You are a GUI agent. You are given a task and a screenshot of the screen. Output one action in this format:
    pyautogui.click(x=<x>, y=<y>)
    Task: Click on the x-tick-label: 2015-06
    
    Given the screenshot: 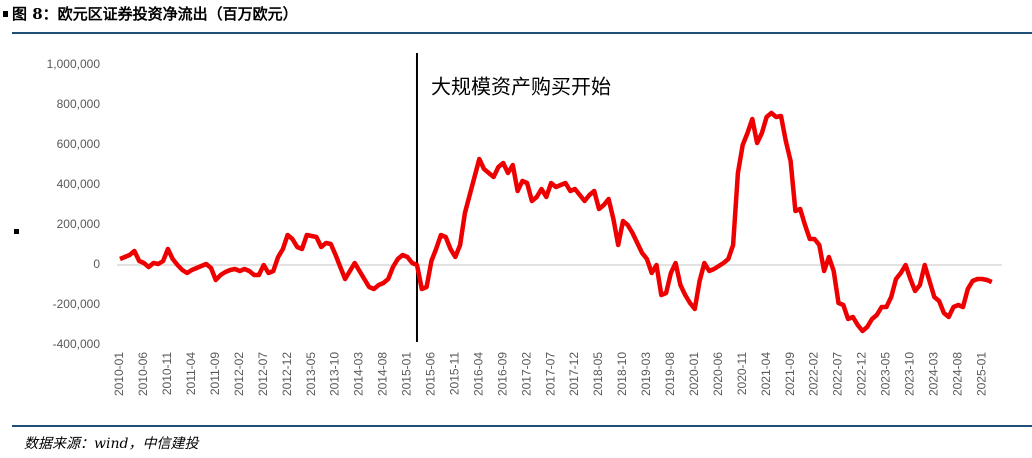 What is the action you would take?
    pyautogui.click(x=431, y=374)
    